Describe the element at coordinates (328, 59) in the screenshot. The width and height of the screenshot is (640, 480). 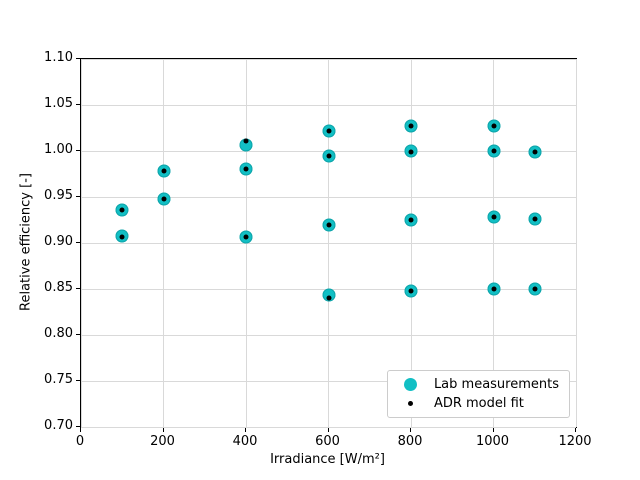
I see `gridline-y-1.10` at that location.